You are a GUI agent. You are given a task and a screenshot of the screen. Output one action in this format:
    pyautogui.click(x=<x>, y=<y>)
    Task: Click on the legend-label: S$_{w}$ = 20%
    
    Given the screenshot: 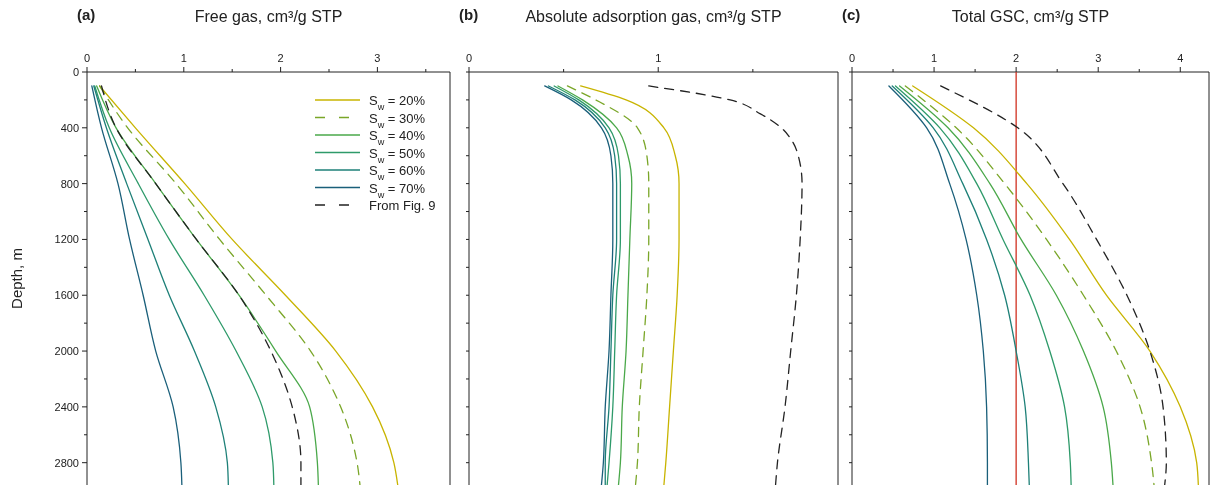 What is the action you would take?
    pyautogui.click(x=397, y=102)
    